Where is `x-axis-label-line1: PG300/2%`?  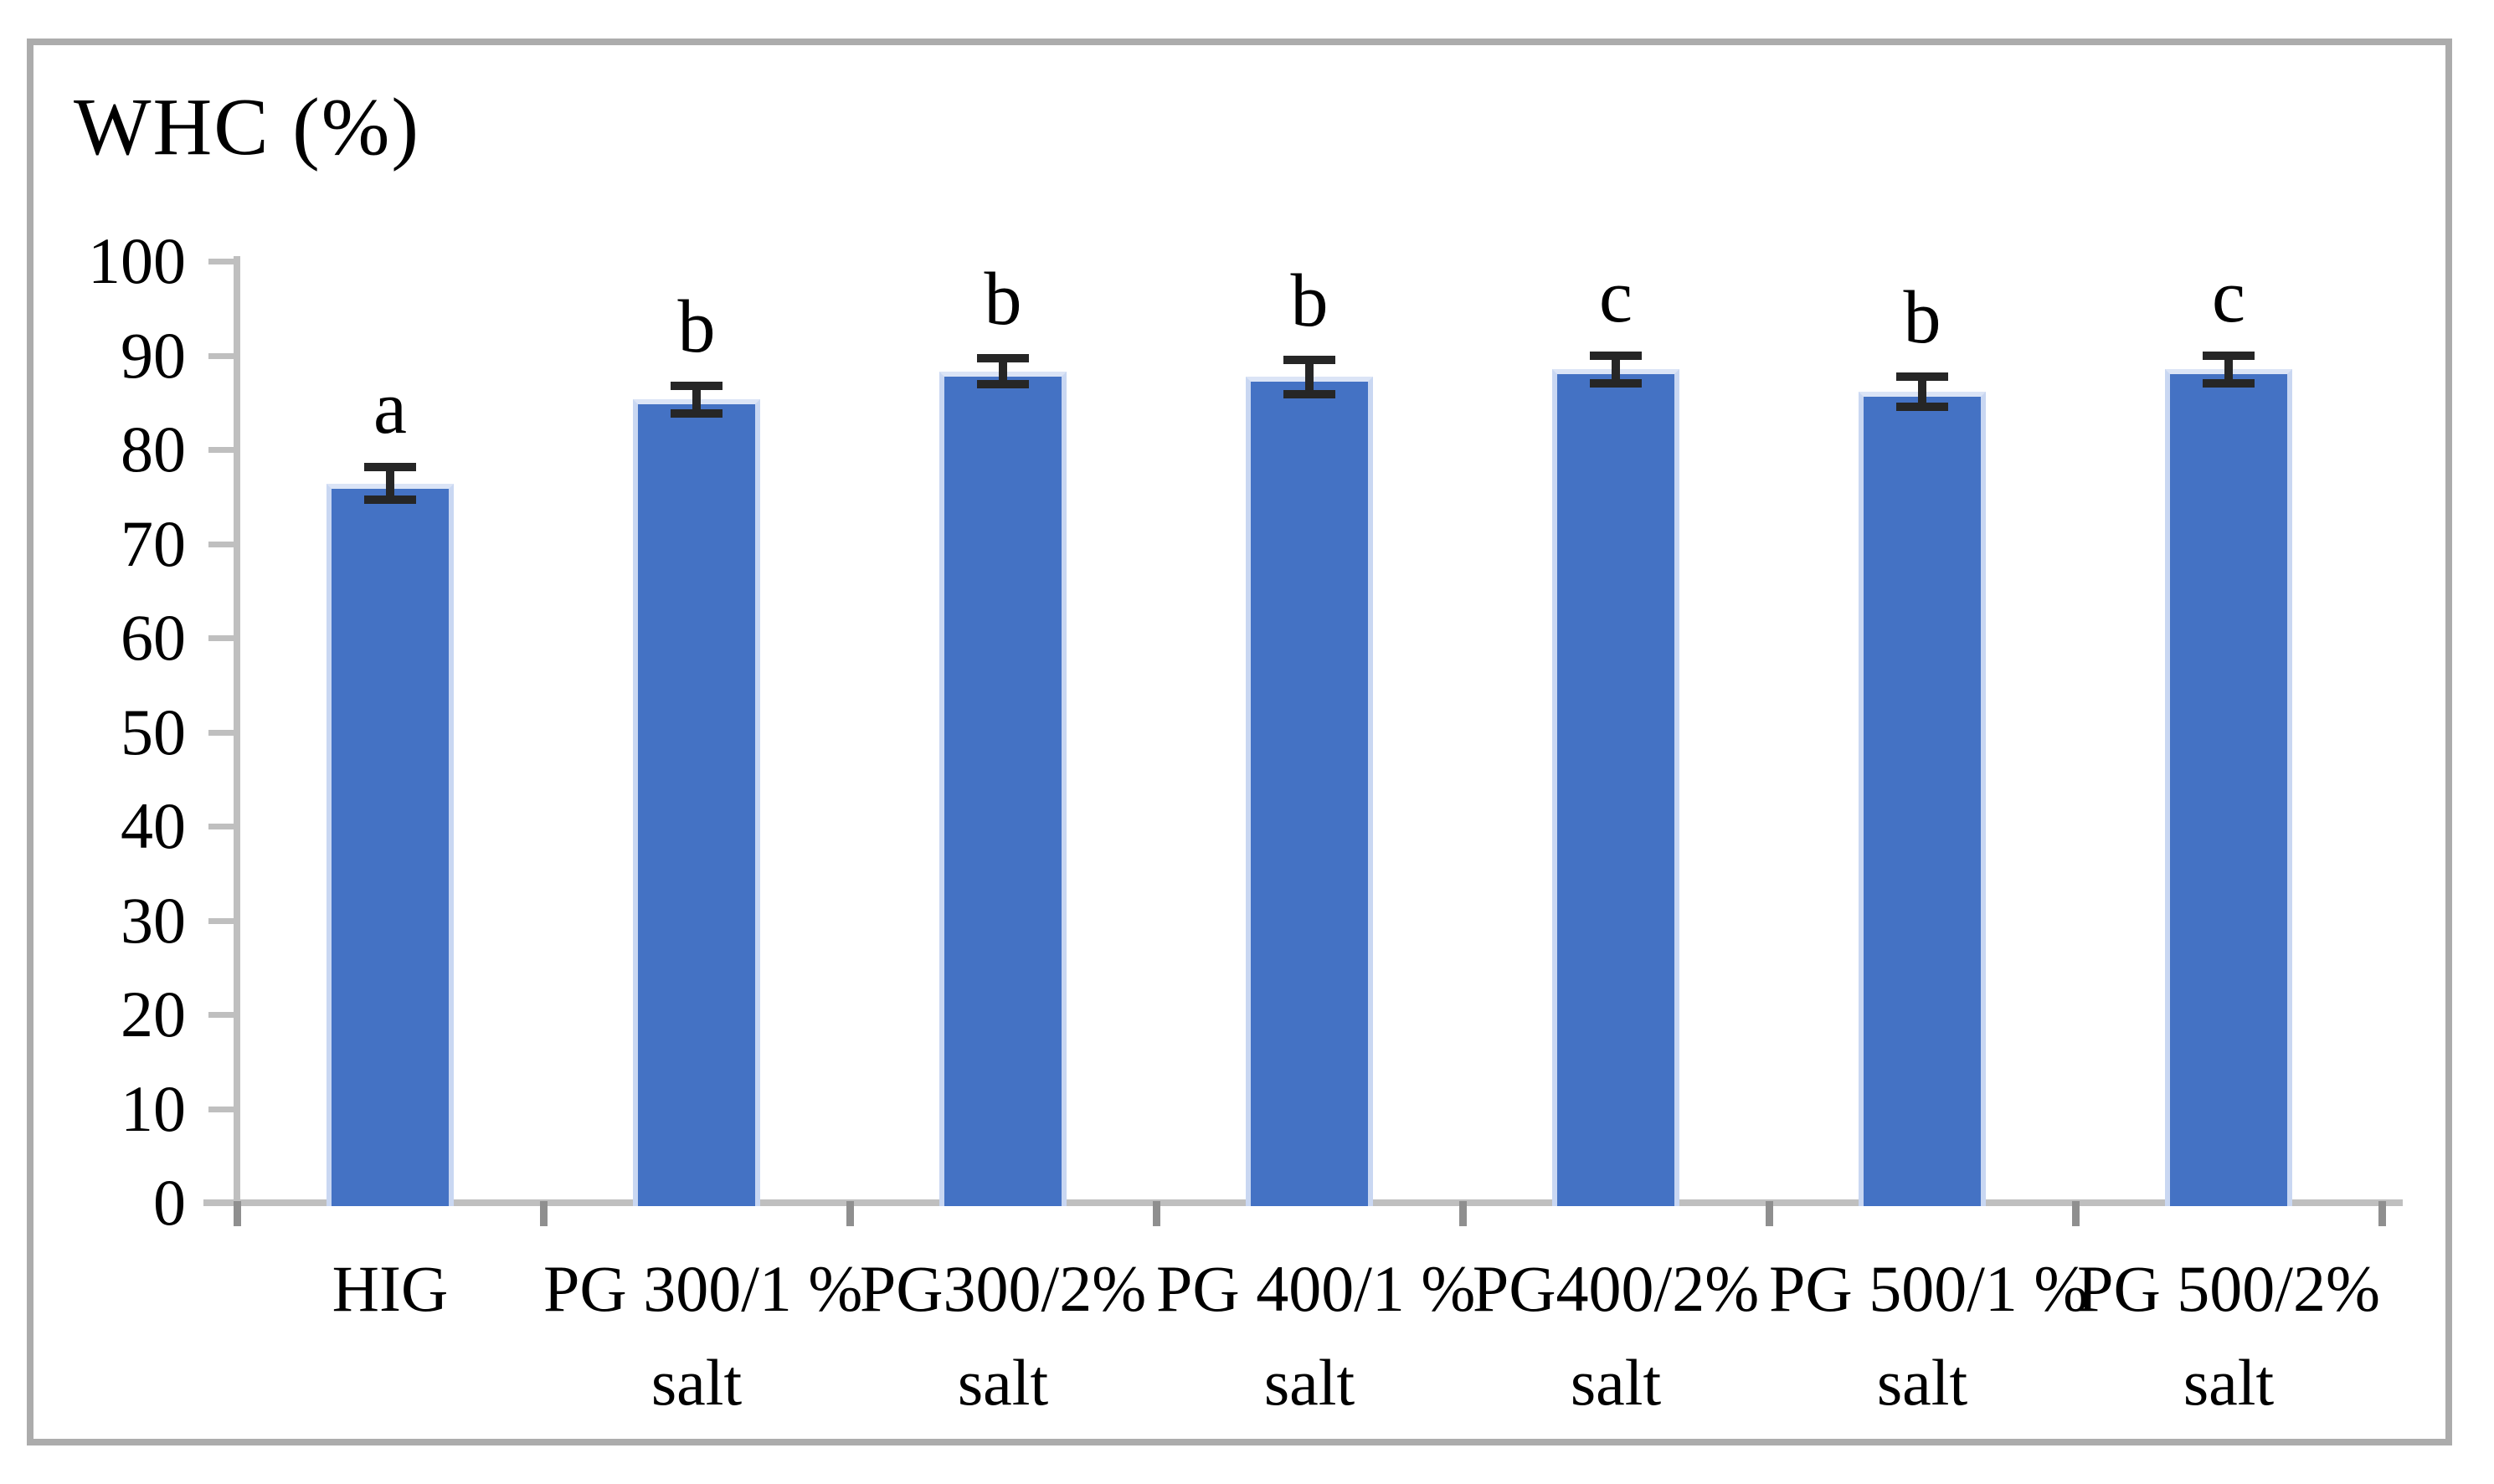
x-axis-label-line1: PG300/2% is located at coordinates (1003, 1289).